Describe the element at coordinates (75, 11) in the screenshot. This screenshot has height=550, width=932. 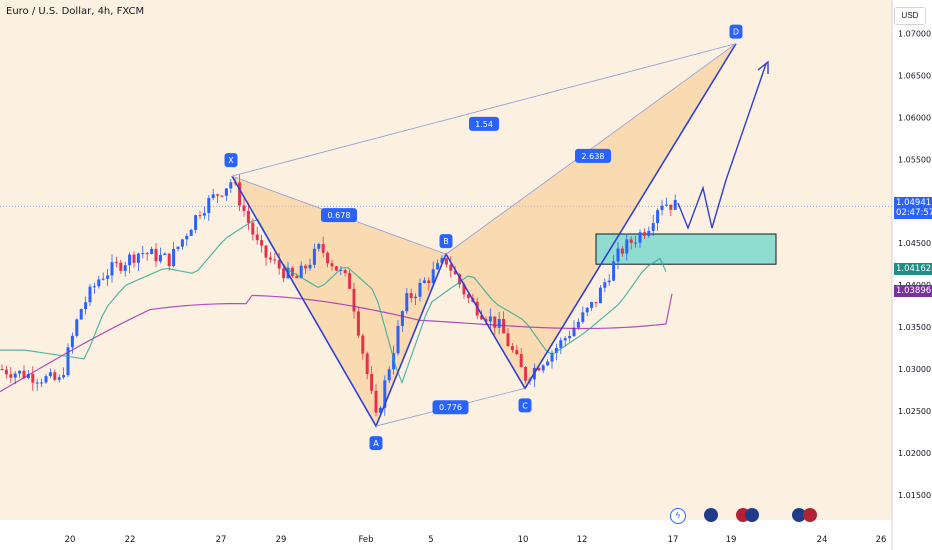
I see `symbol-title: Euro / U.S. Dollar, 4h, FXCM` at that location.